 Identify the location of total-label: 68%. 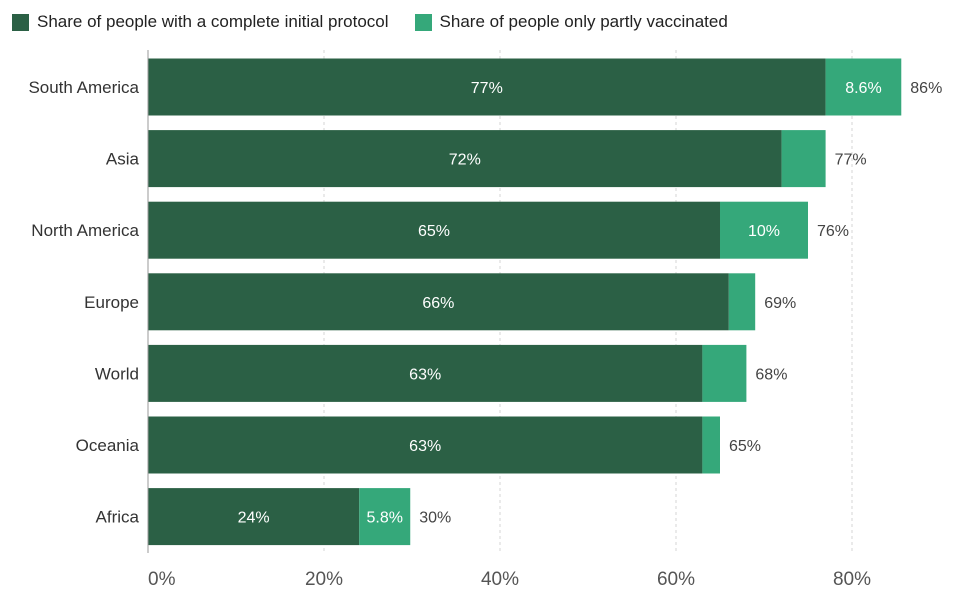
(771, 374).